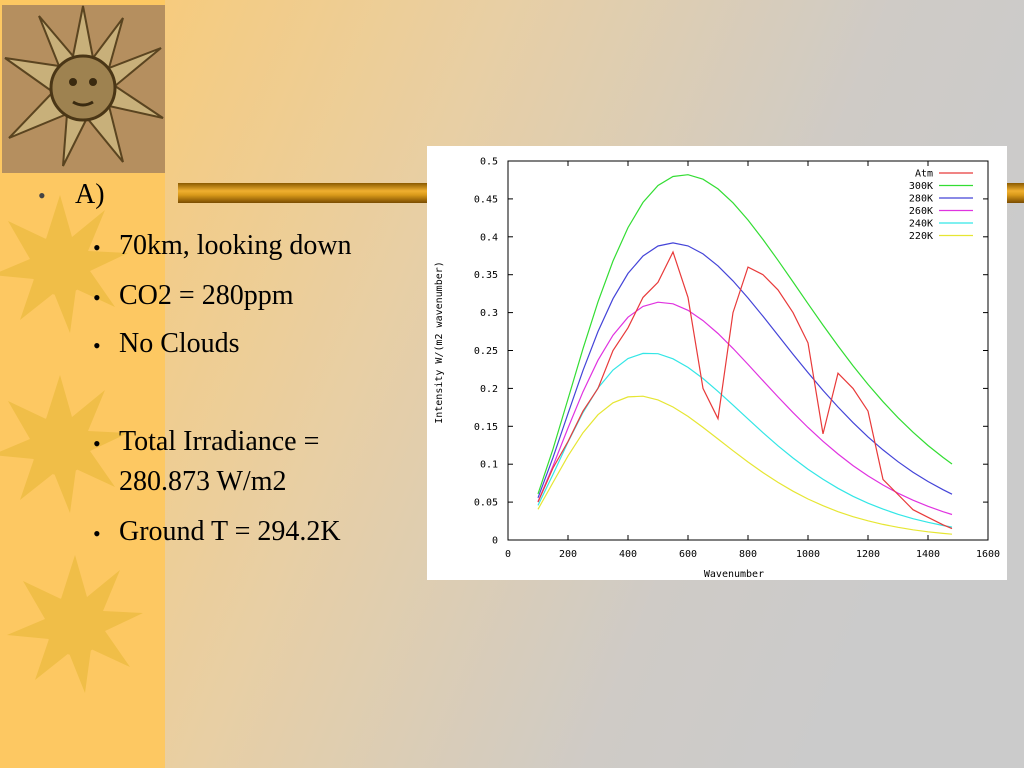  What do you see at coordinates (734, 574) in the screenshot?
I see `x-axis-label: Wavenumber` at bounding box center [734, 574].